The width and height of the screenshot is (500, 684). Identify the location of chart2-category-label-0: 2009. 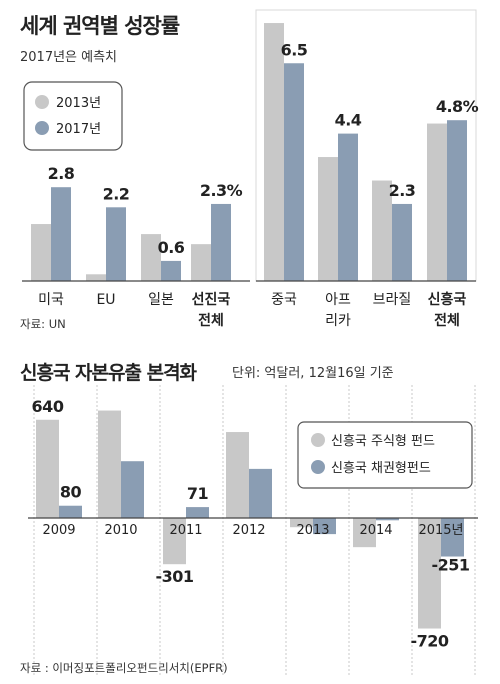
(58, 530).